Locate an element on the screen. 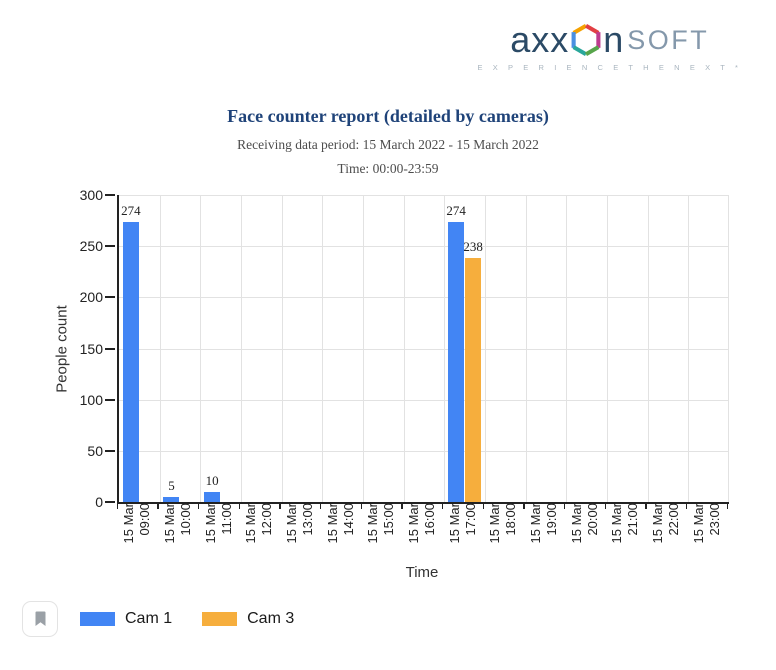 This screenshot has height=670, width=776. cam-1-bar: 5 is located at coordinates (171, 490).